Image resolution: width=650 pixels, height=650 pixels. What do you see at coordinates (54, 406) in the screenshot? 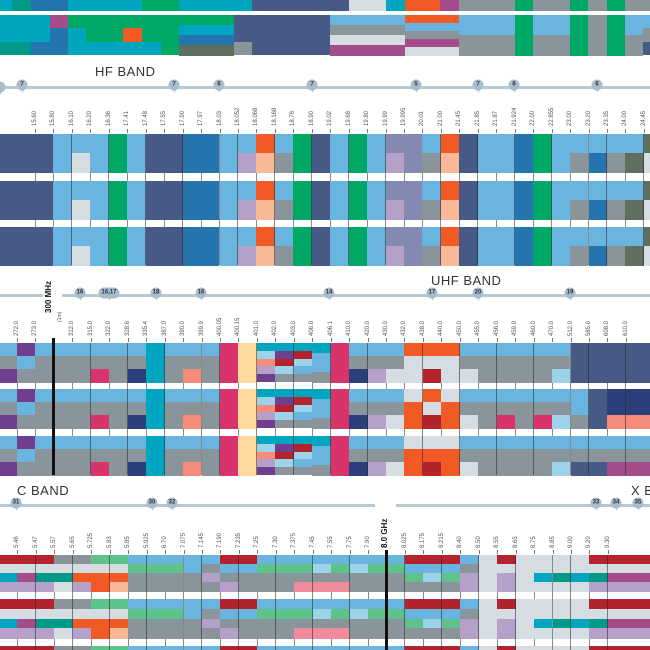
I see `300-mhz-boundary-line` at bounding box center [54, 406].